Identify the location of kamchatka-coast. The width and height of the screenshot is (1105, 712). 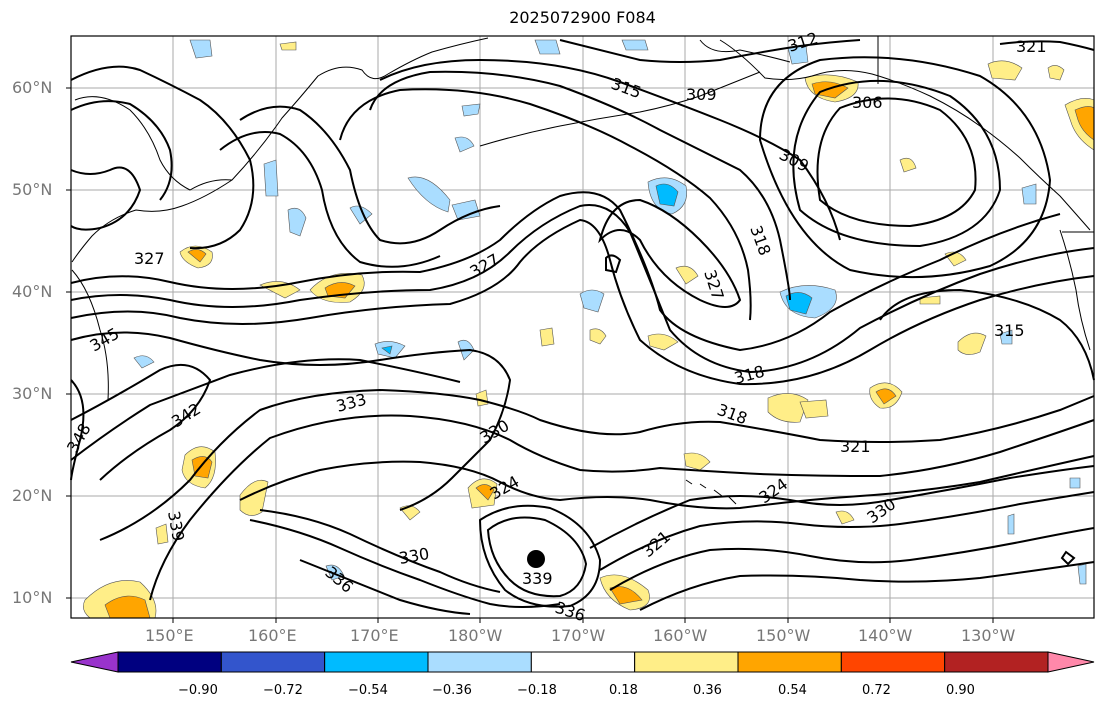
(281, 114).